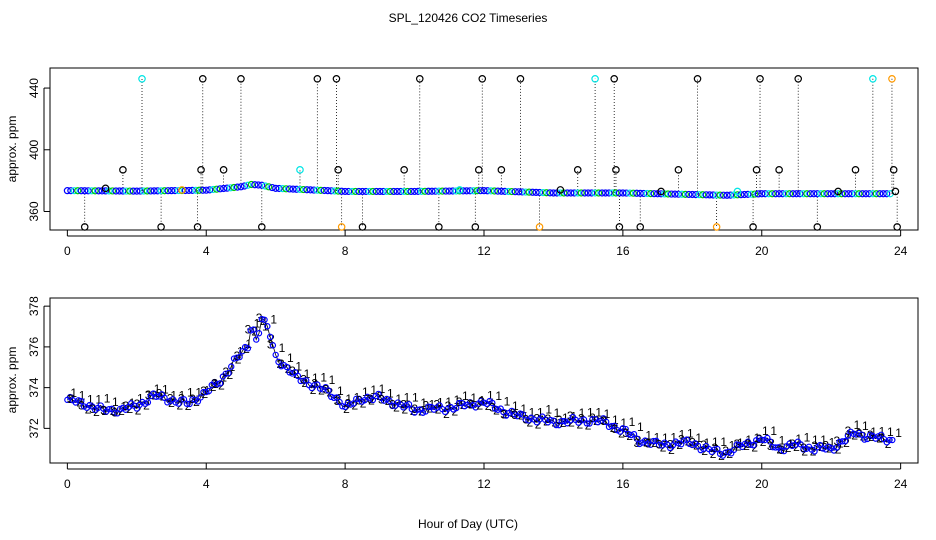 Image resolution: width=936 pixels, height=540 pixels. I want to click on top-y-tick-label: 360, so click(34, 211).